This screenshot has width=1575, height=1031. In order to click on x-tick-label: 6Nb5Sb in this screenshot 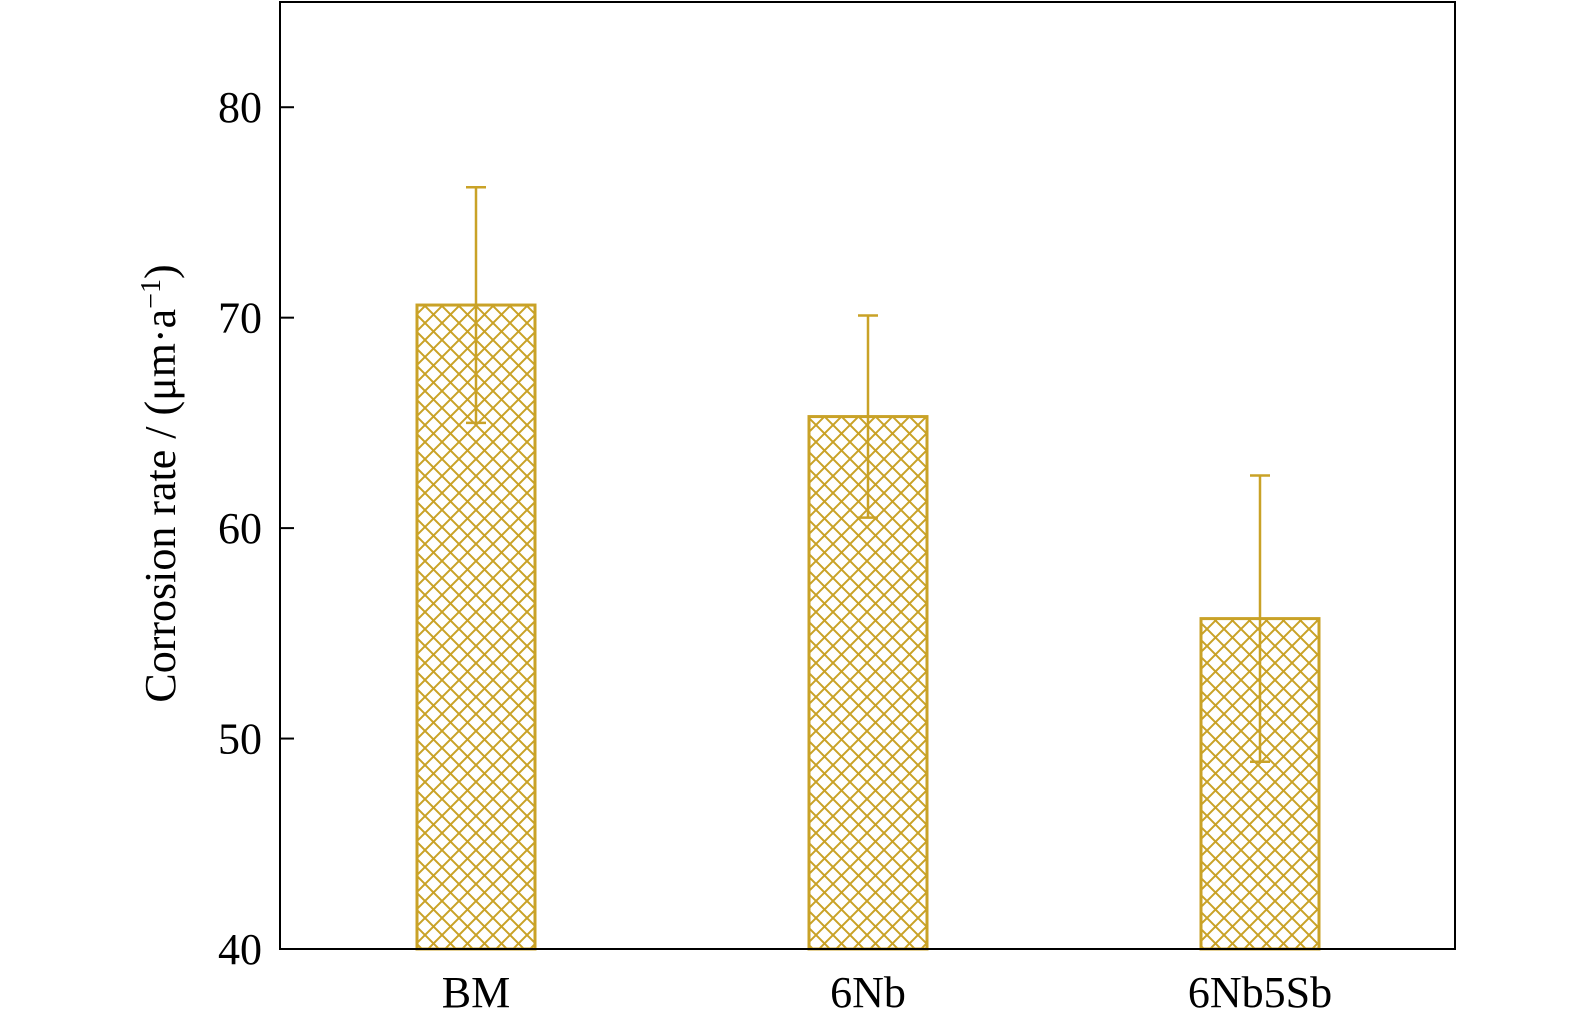, I will do `click(1260, 992)`.